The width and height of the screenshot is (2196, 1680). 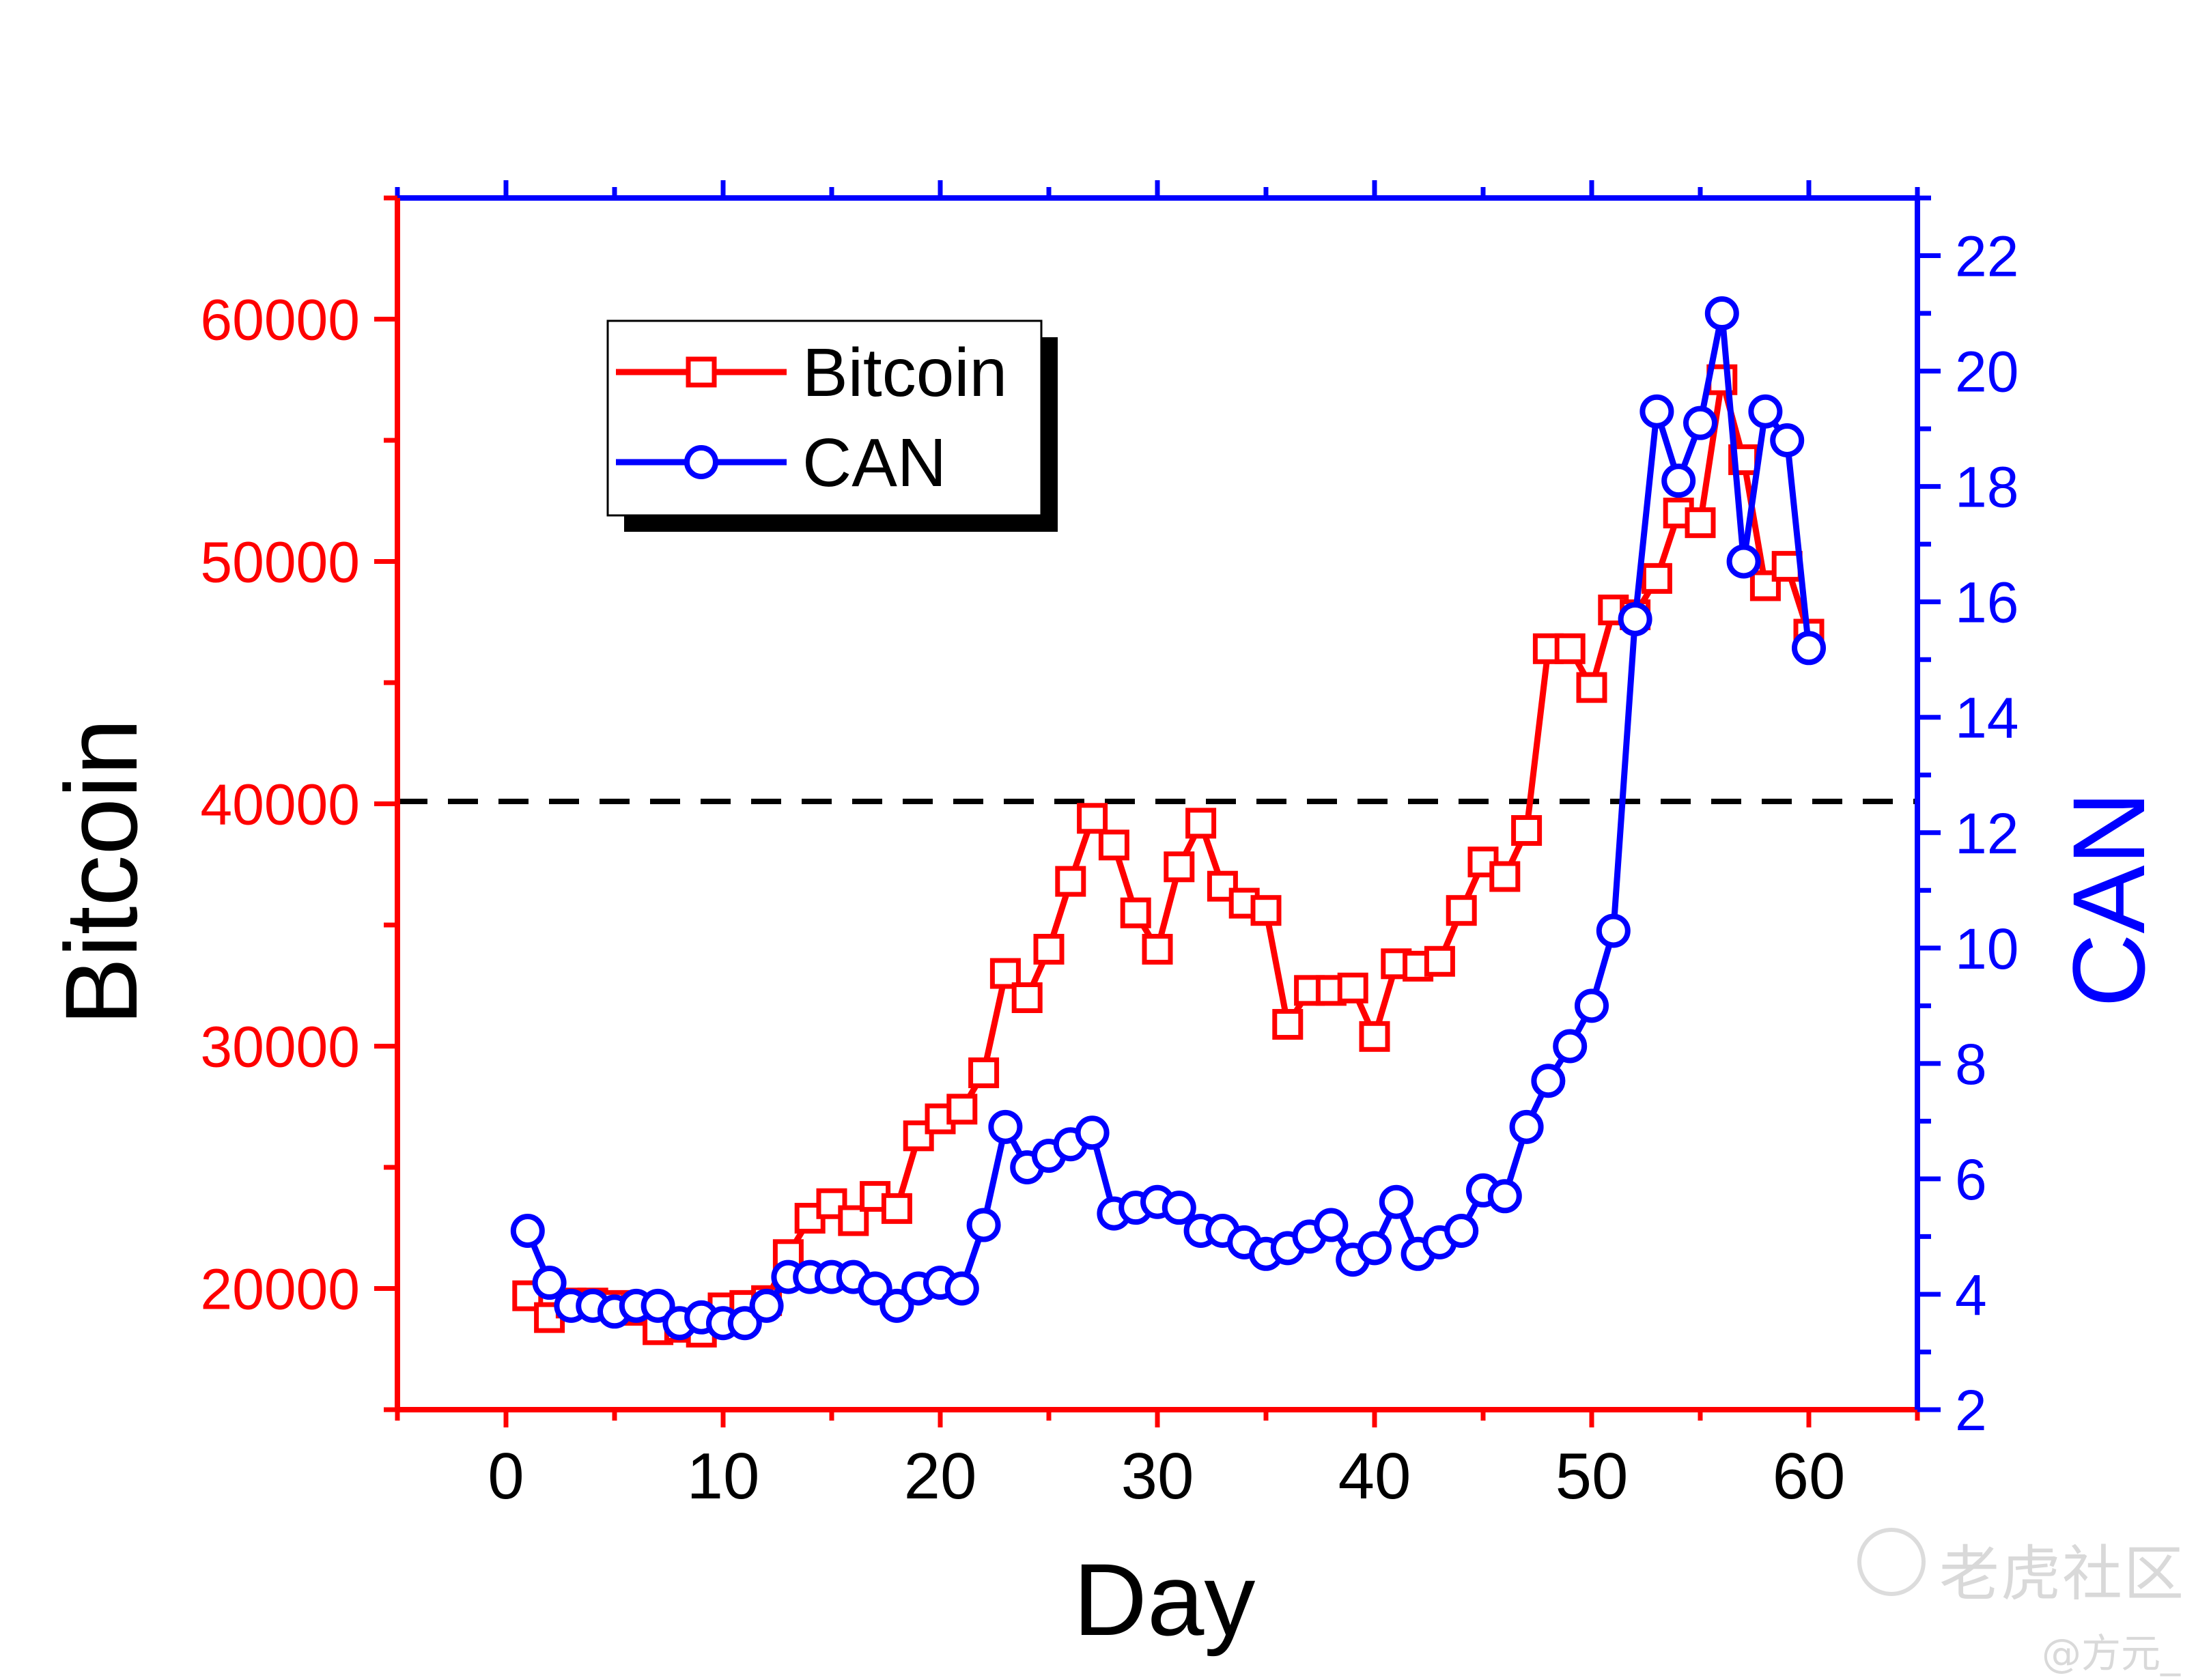 I want to click on y-left-tick-label: 30000, so click(x=280, y=1047).